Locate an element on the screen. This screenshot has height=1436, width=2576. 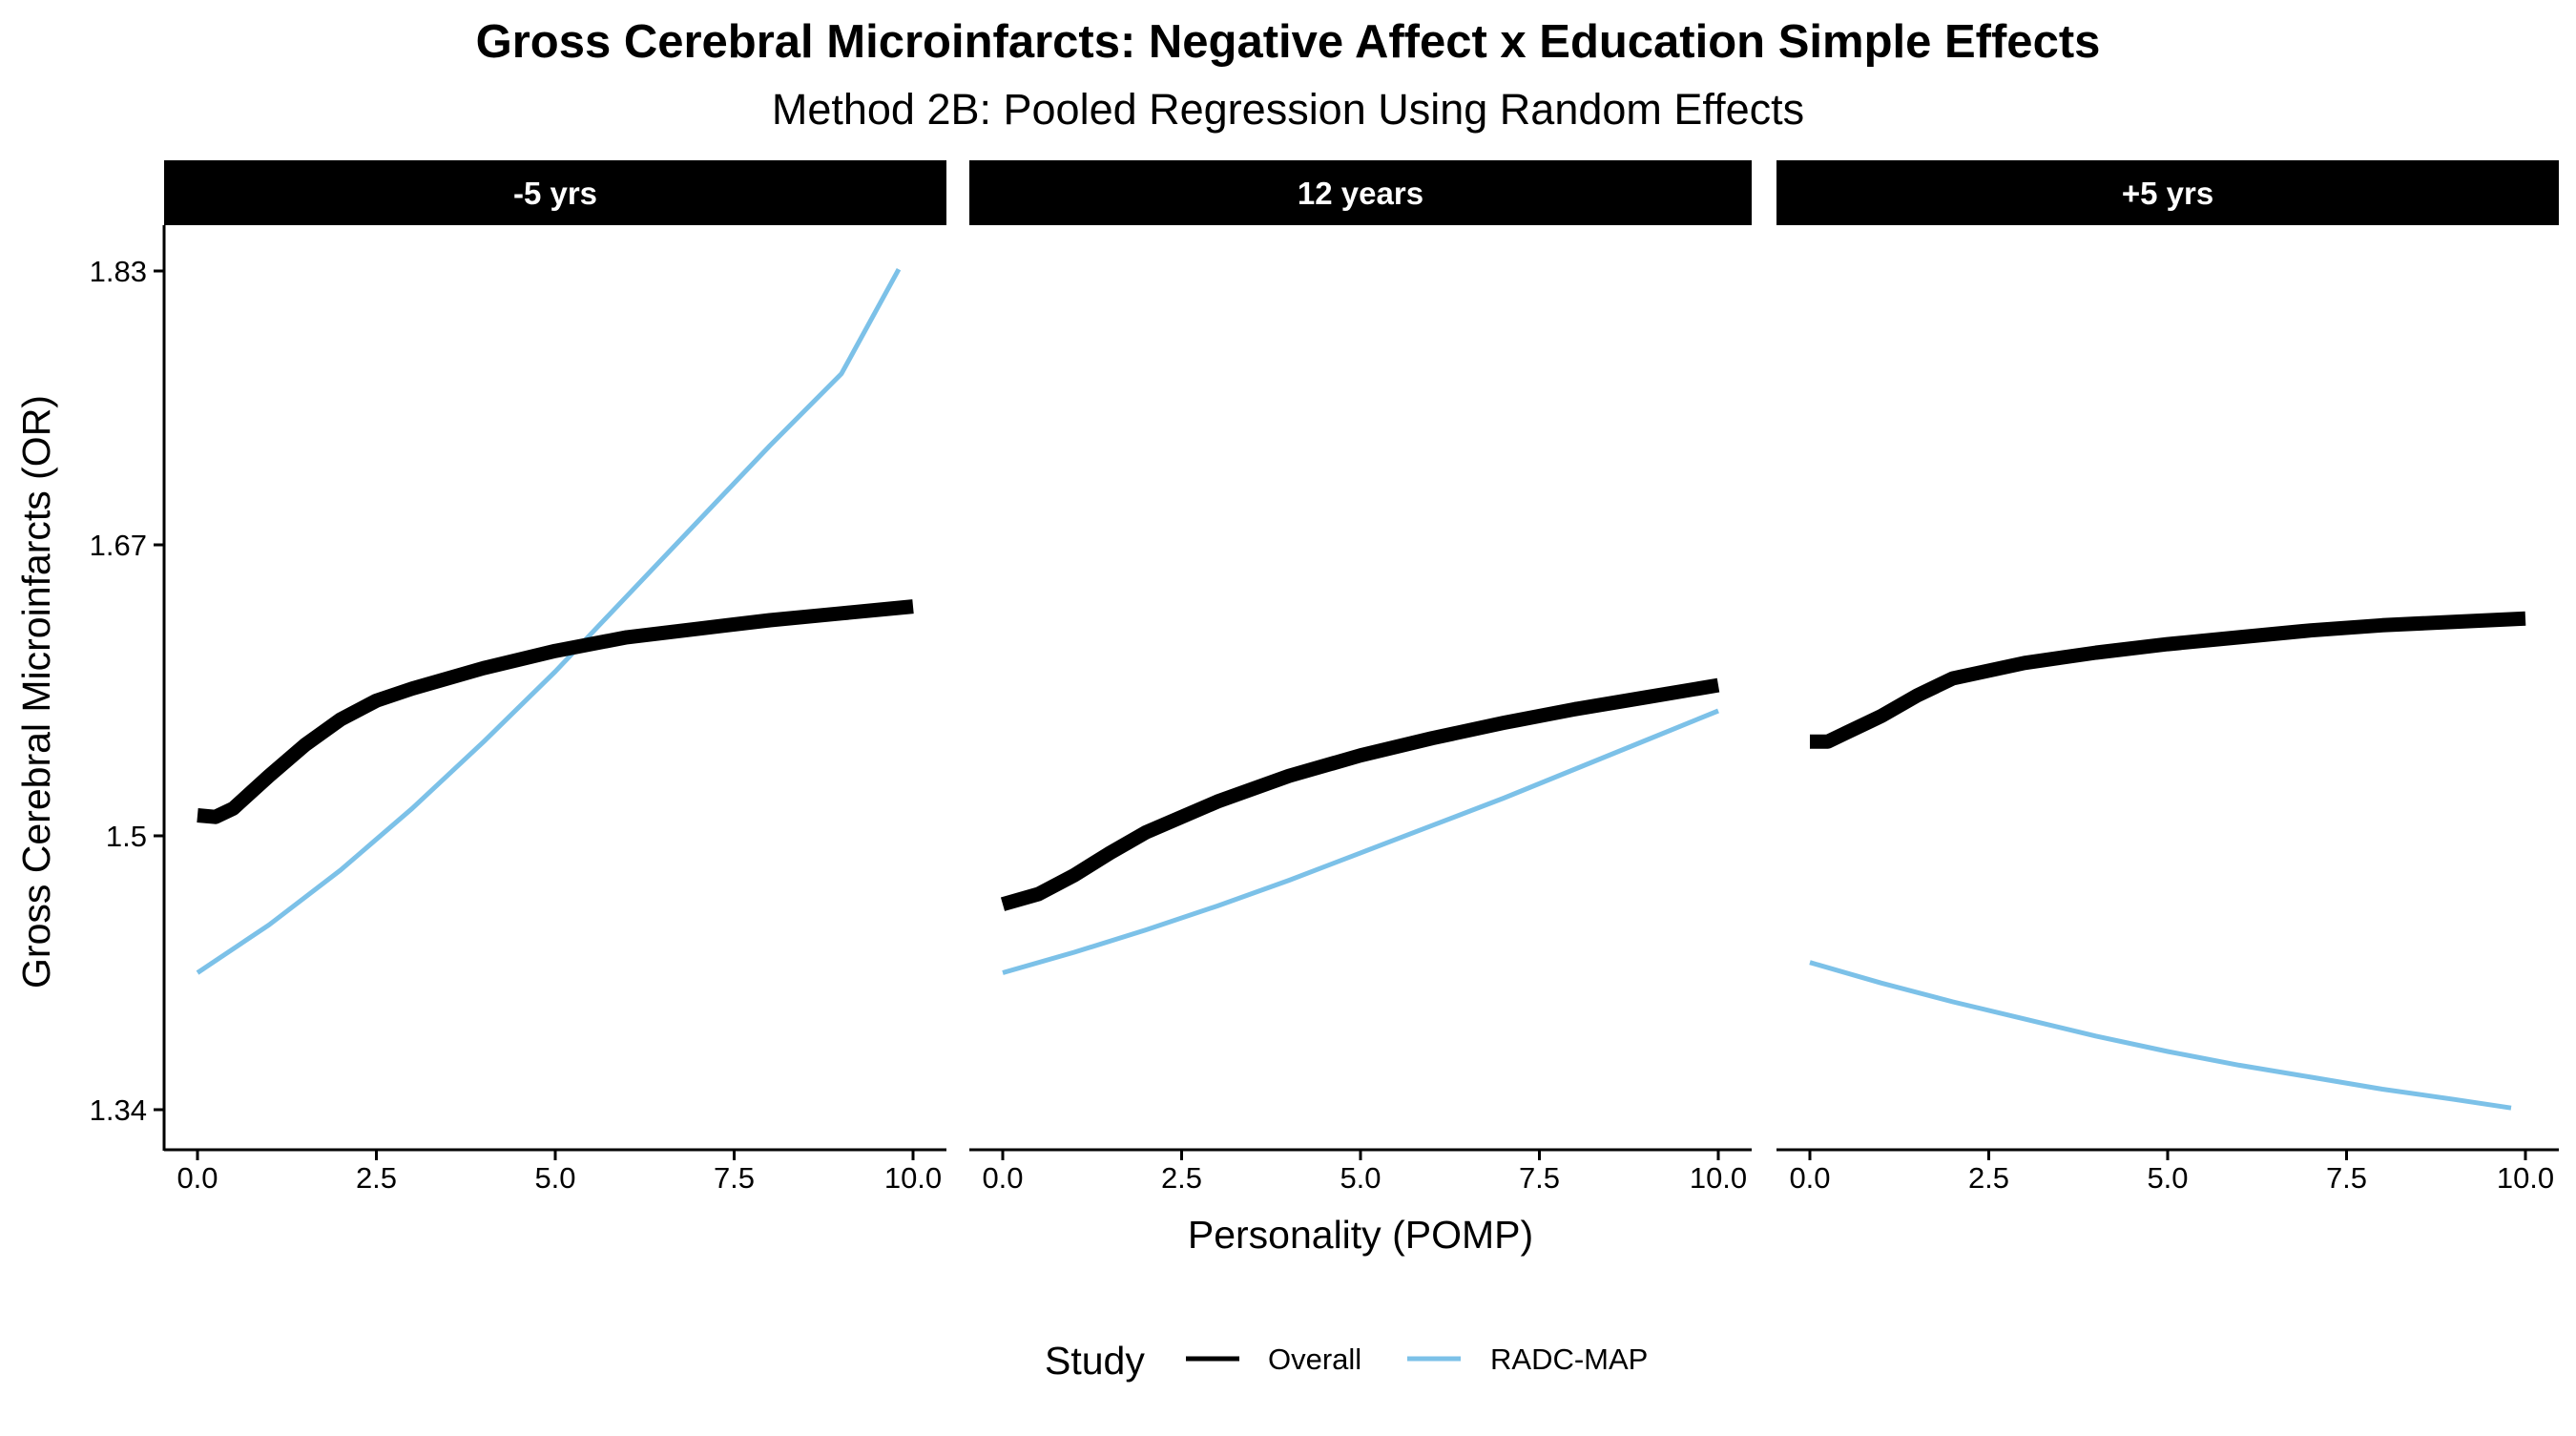
y-tick-label: 1.83 is located at coordinates (118, 271).